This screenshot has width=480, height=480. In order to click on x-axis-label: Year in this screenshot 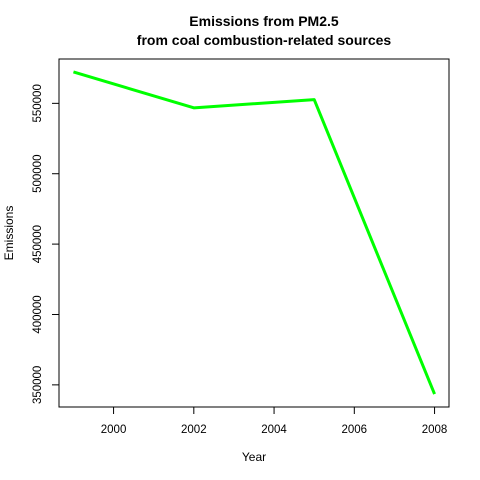, I will do `click(254, 457)`.